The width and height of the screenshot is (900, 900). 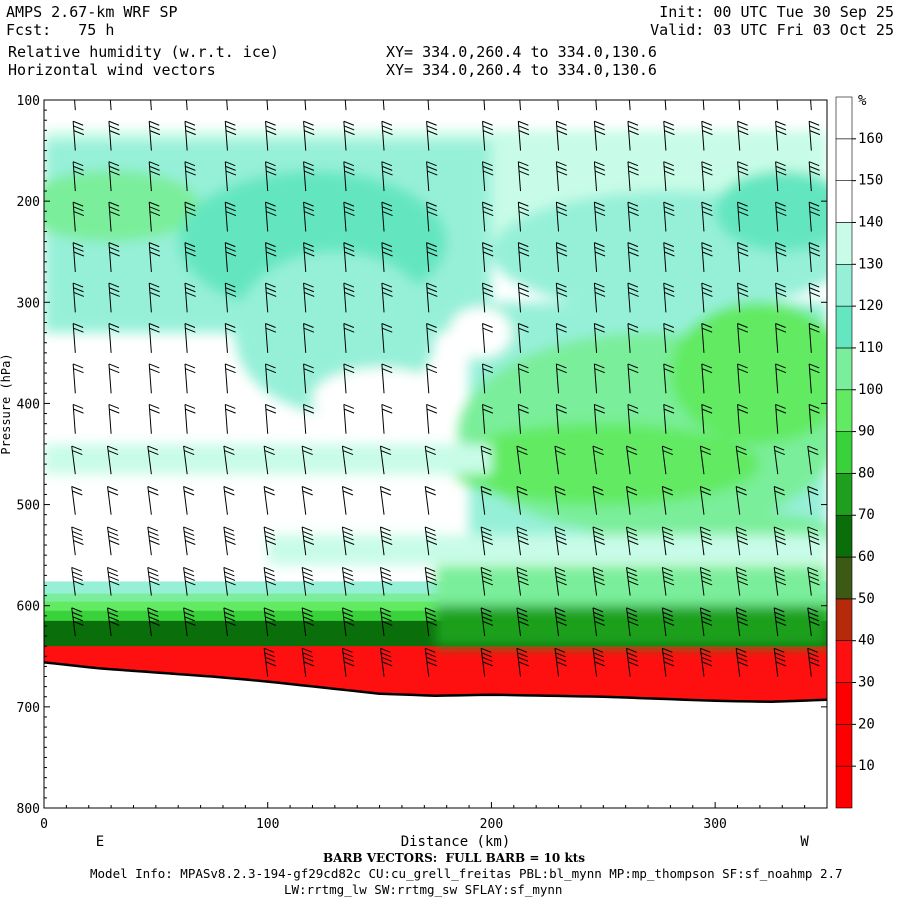 I want to click on rh-mid-band, so click(x=268, y=459).